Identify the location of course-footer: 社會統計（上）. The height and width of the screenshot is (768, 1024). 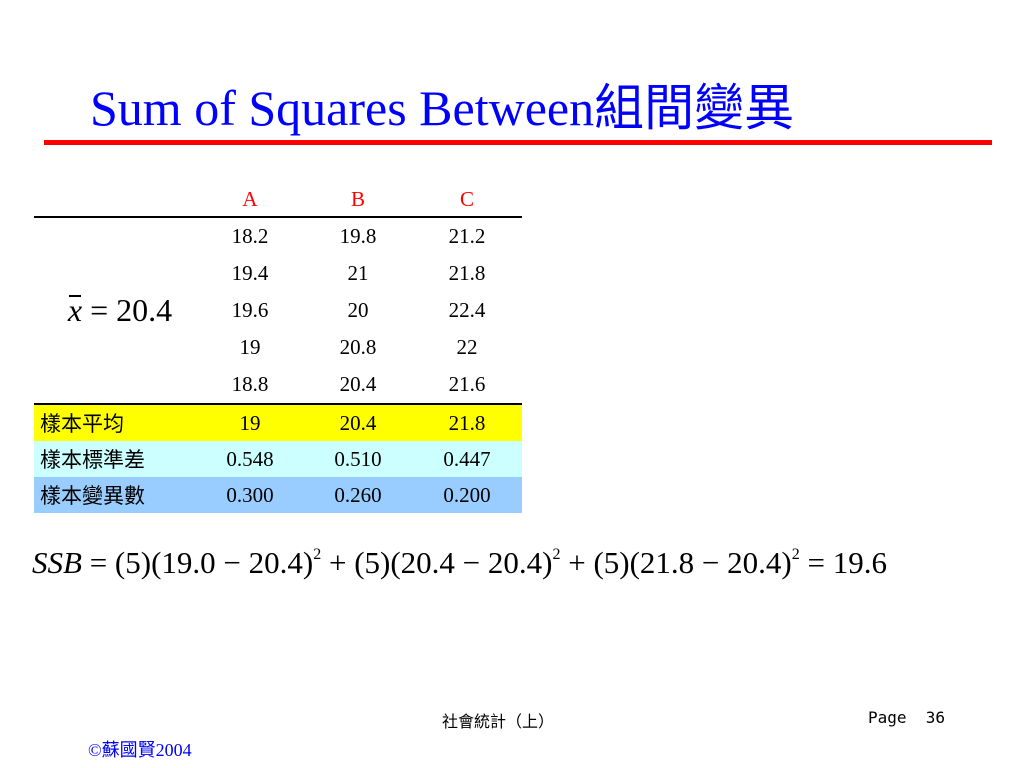
(498, 721).